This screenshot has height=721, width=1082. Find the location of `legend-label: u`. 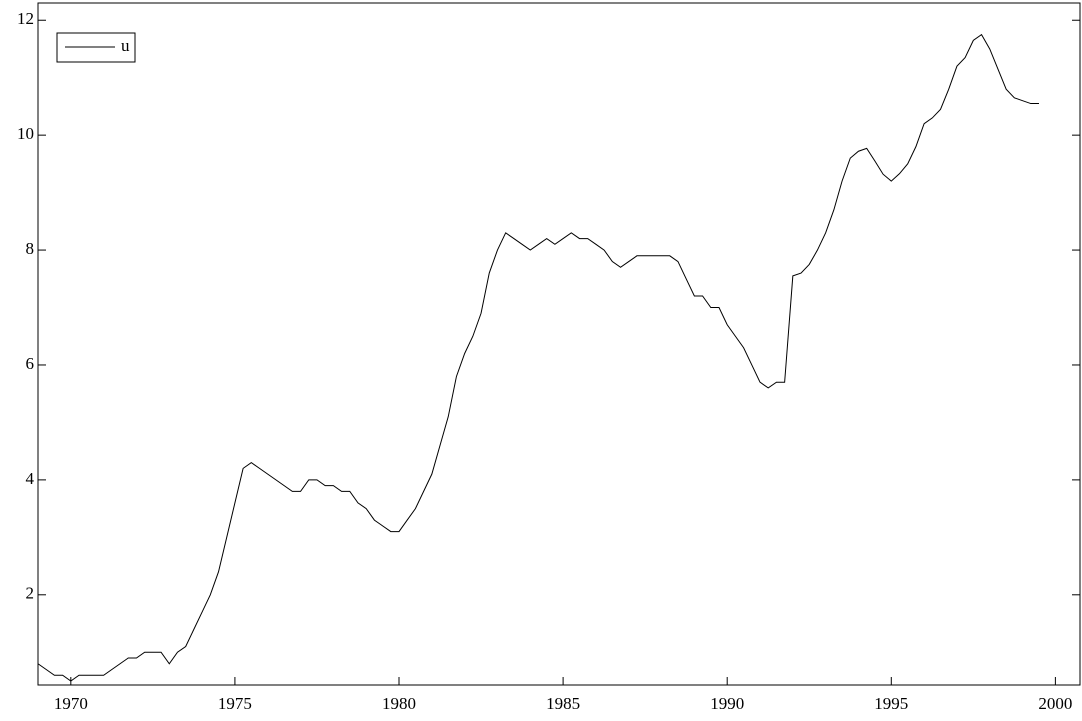

legend-label: u is located at coordinates (125, 45).